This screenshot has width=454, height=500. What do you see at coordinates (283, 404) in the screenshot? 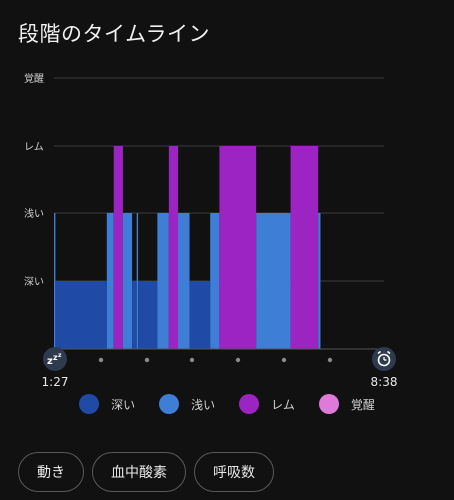
I see `legend-label: レム` at bounding box center [283, 404].